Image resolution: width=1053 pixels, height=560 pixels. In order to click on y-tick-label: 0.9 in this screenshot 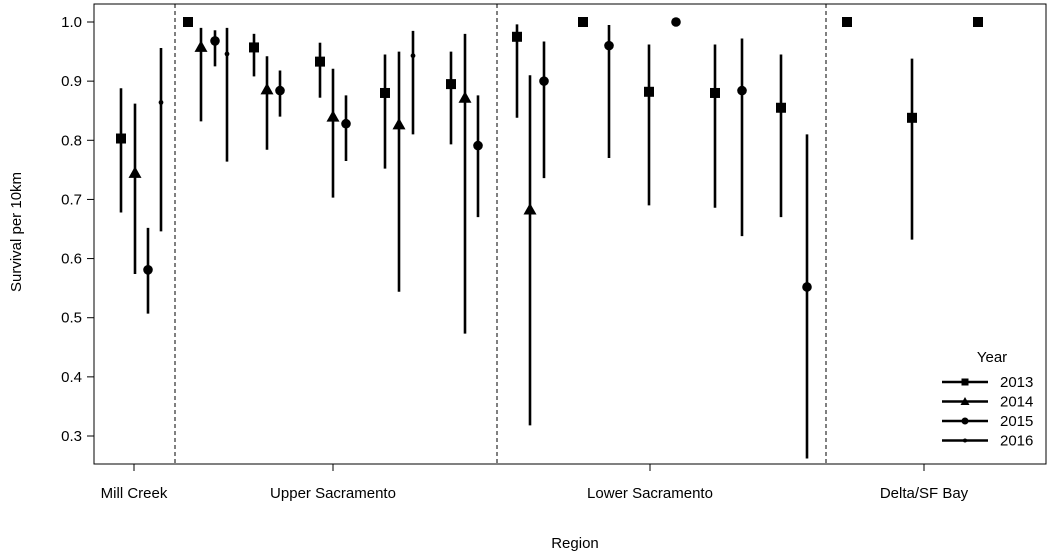, I will do `click(71, 81)`.